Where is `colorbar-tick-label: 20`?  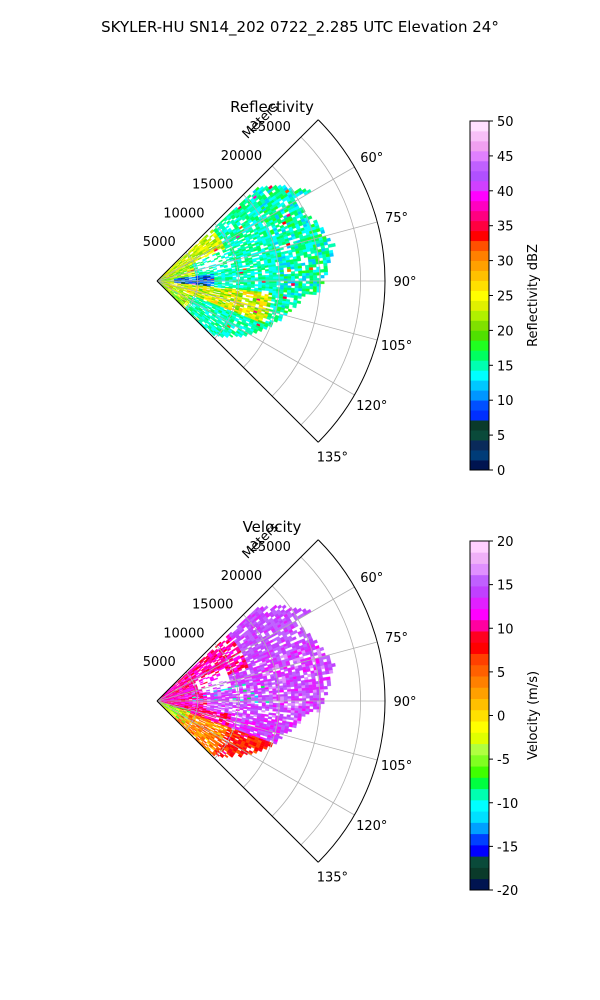 colorbar-tick-label: 20 is located at coordinates (505, 331).